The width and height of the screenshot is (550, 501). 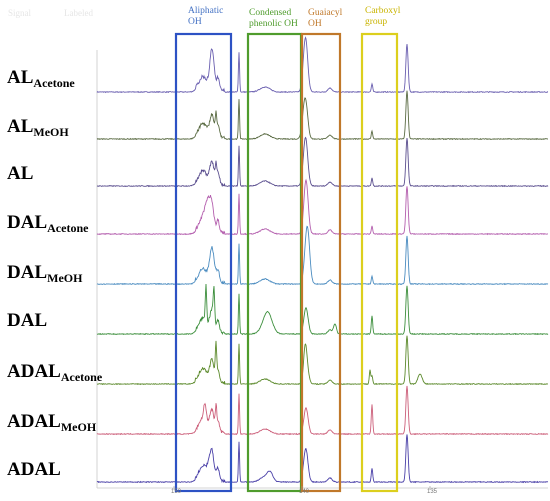 What do you see at coordinates (205, 17) in the screenshot?
I see `region-label-0: Aliphatic OH` at bounding box center [205, 17].